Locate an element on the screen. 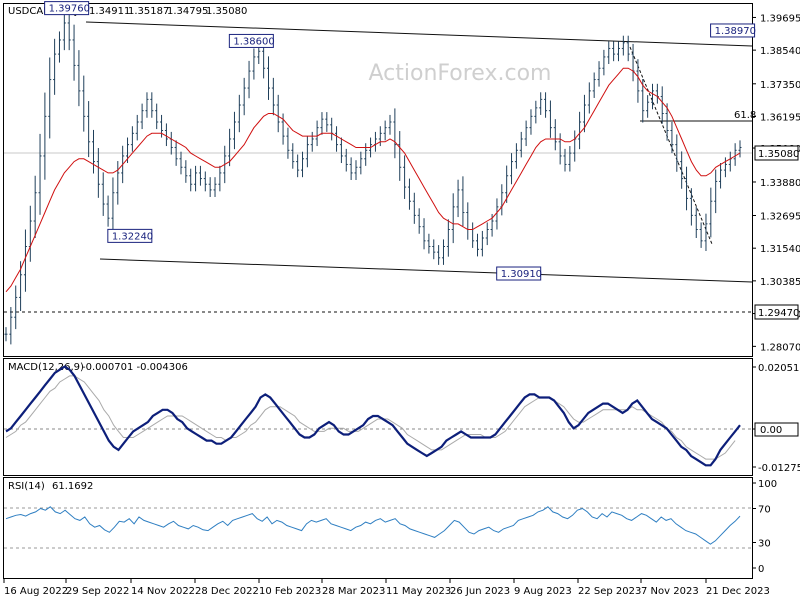 Image resolution: width=800 pixels, height=600 pixels. macd-zero-tag-text: 0.00 is located at coordinates (771, 430).